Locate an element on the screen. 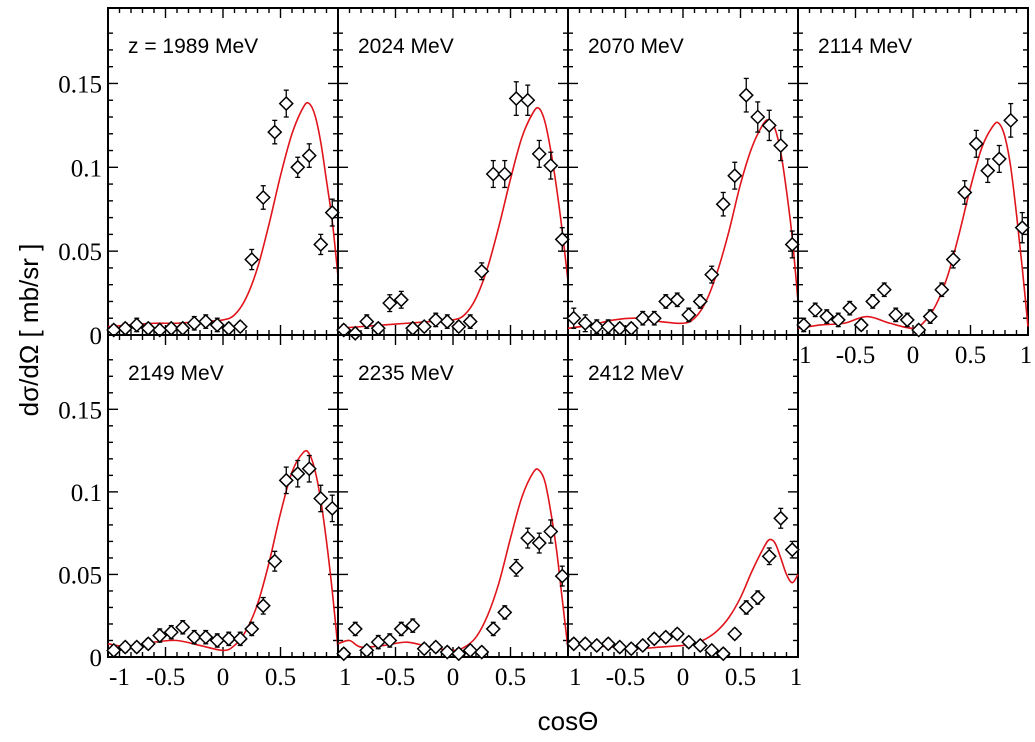 Image resolution: width=1035 pixels, height=742 pixels. panel-energy-label: 2024 MeV is located at coordinates (406, 46).